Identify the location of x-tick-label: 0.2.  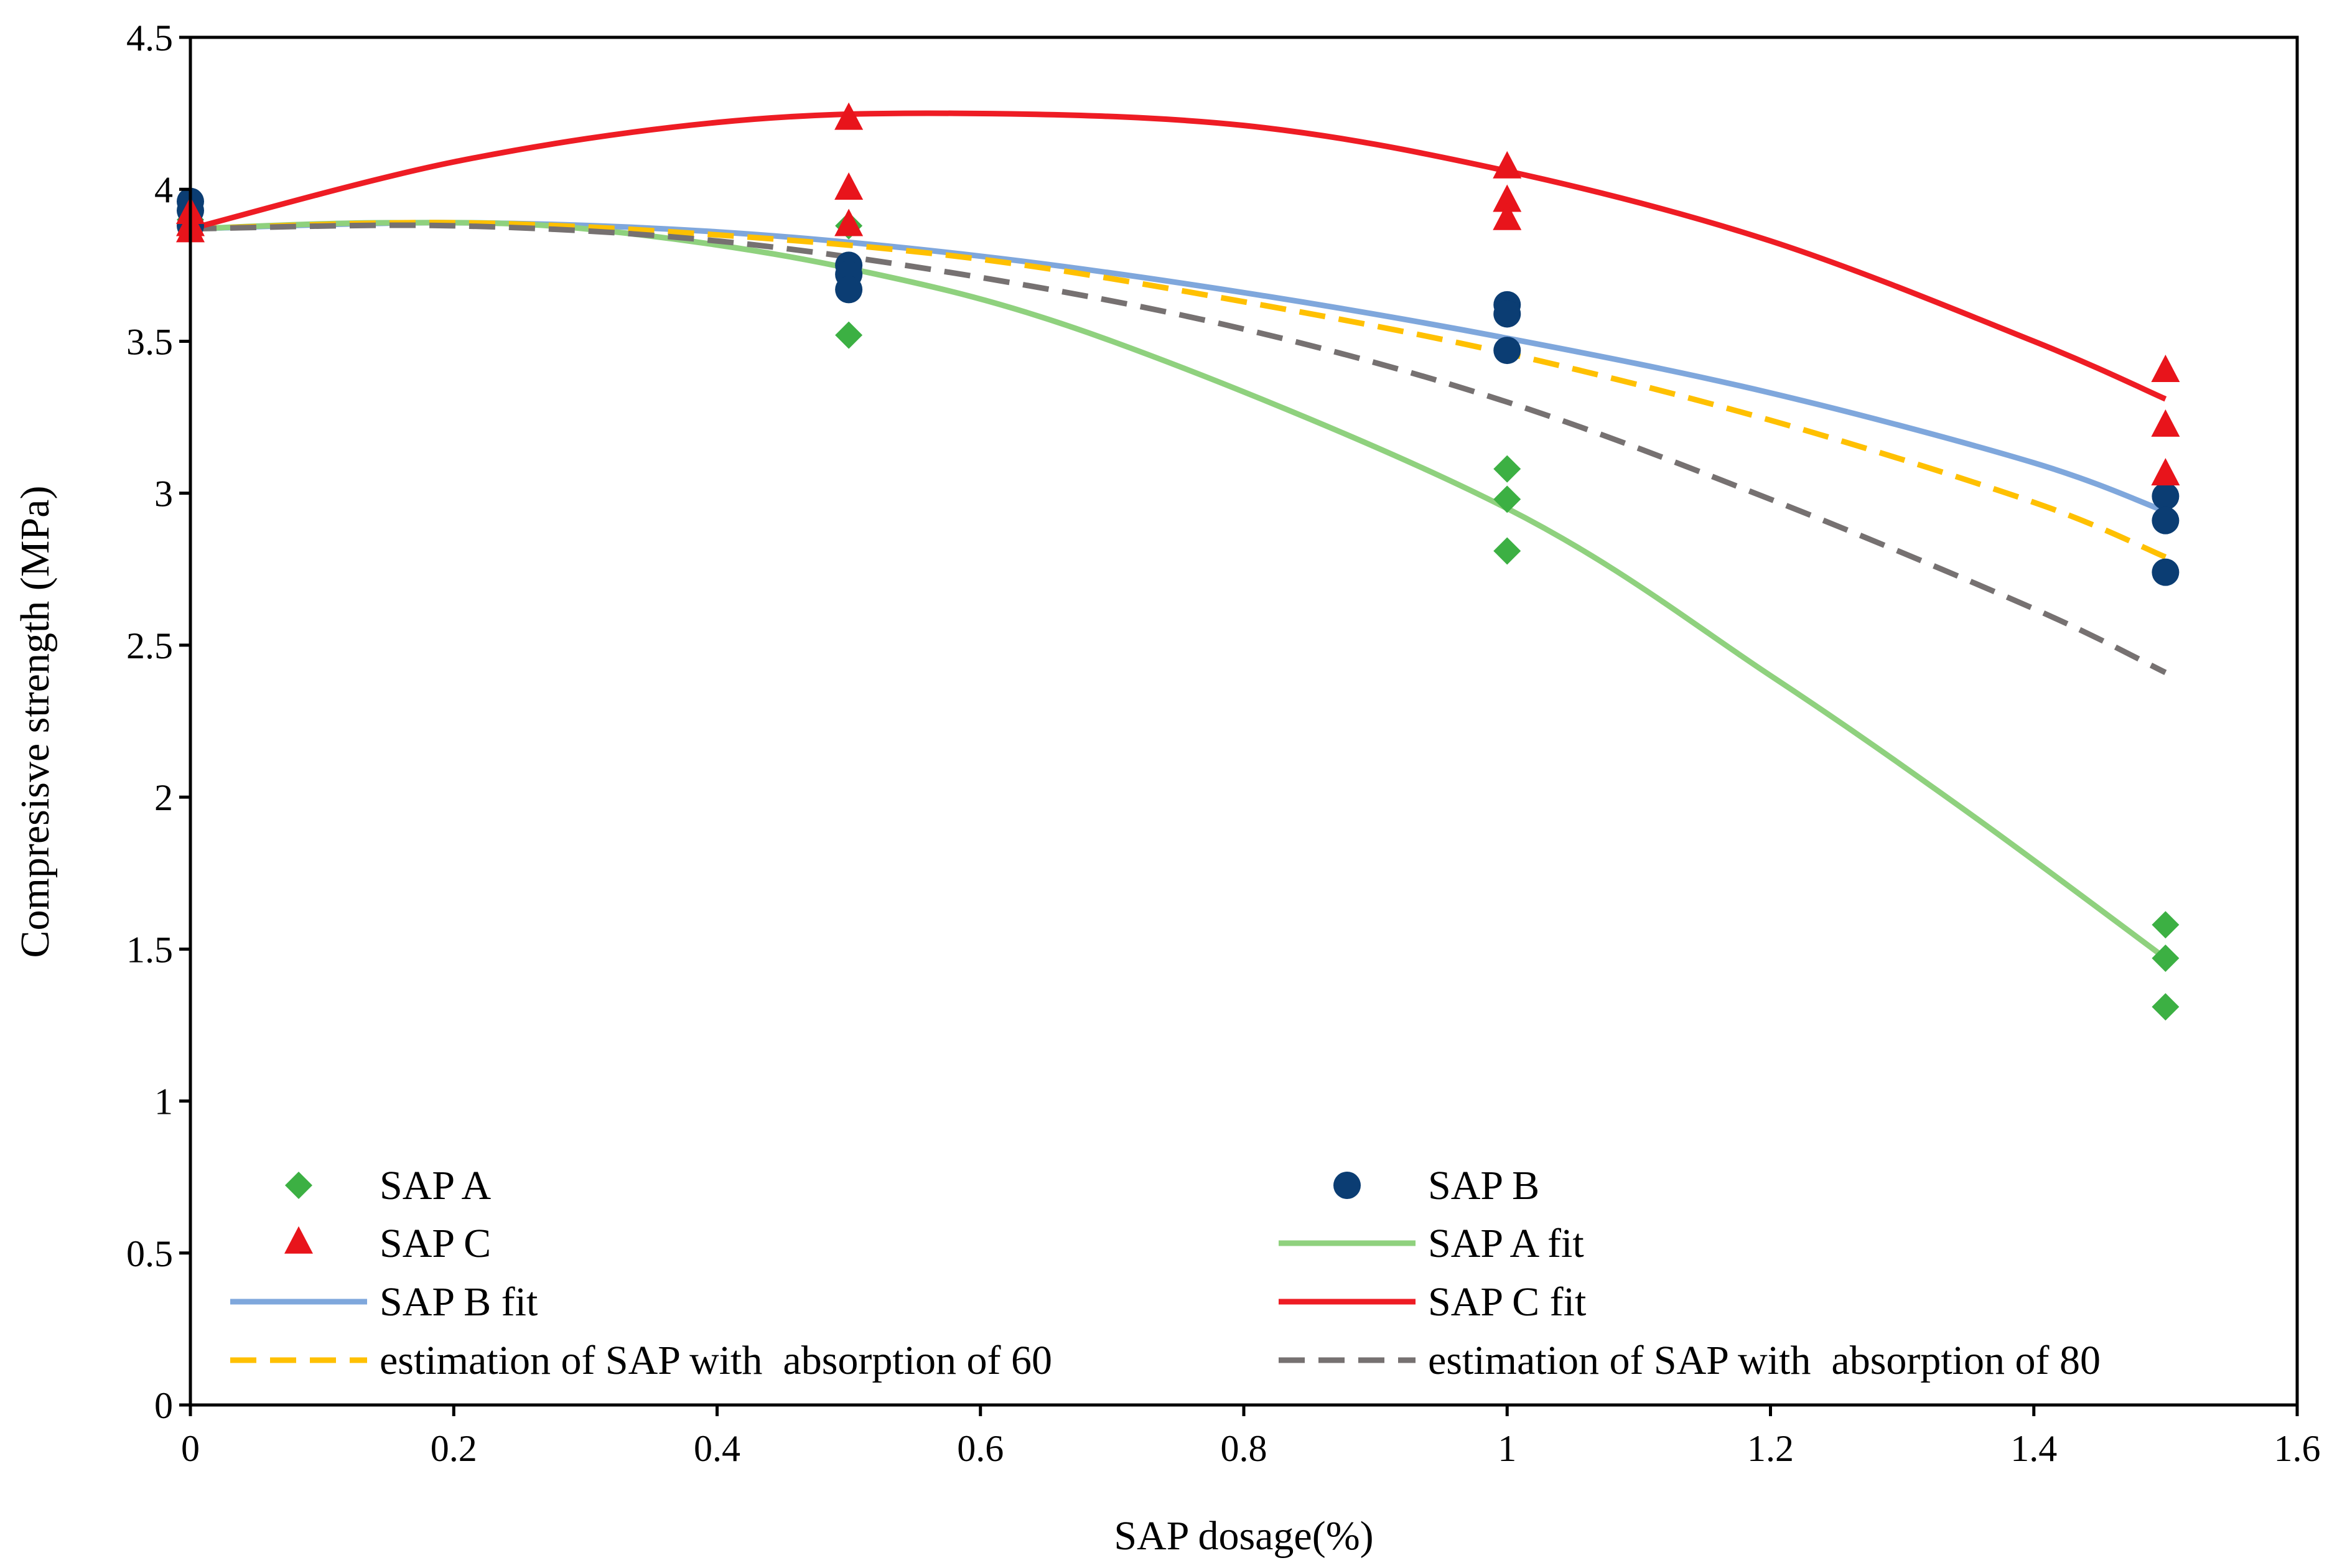
(454, 1448).